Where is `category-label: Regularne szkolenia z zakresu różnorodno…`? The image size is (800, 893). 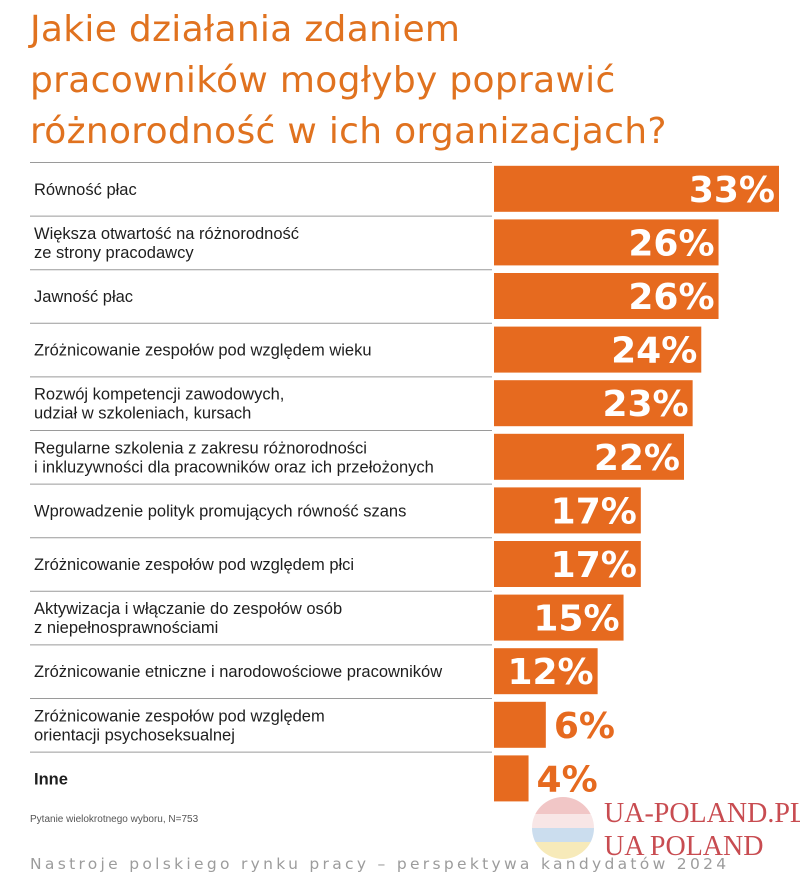 category-label: Regularne szkolenia z zakresu różnorodno… is located at coordinates (234, 457).